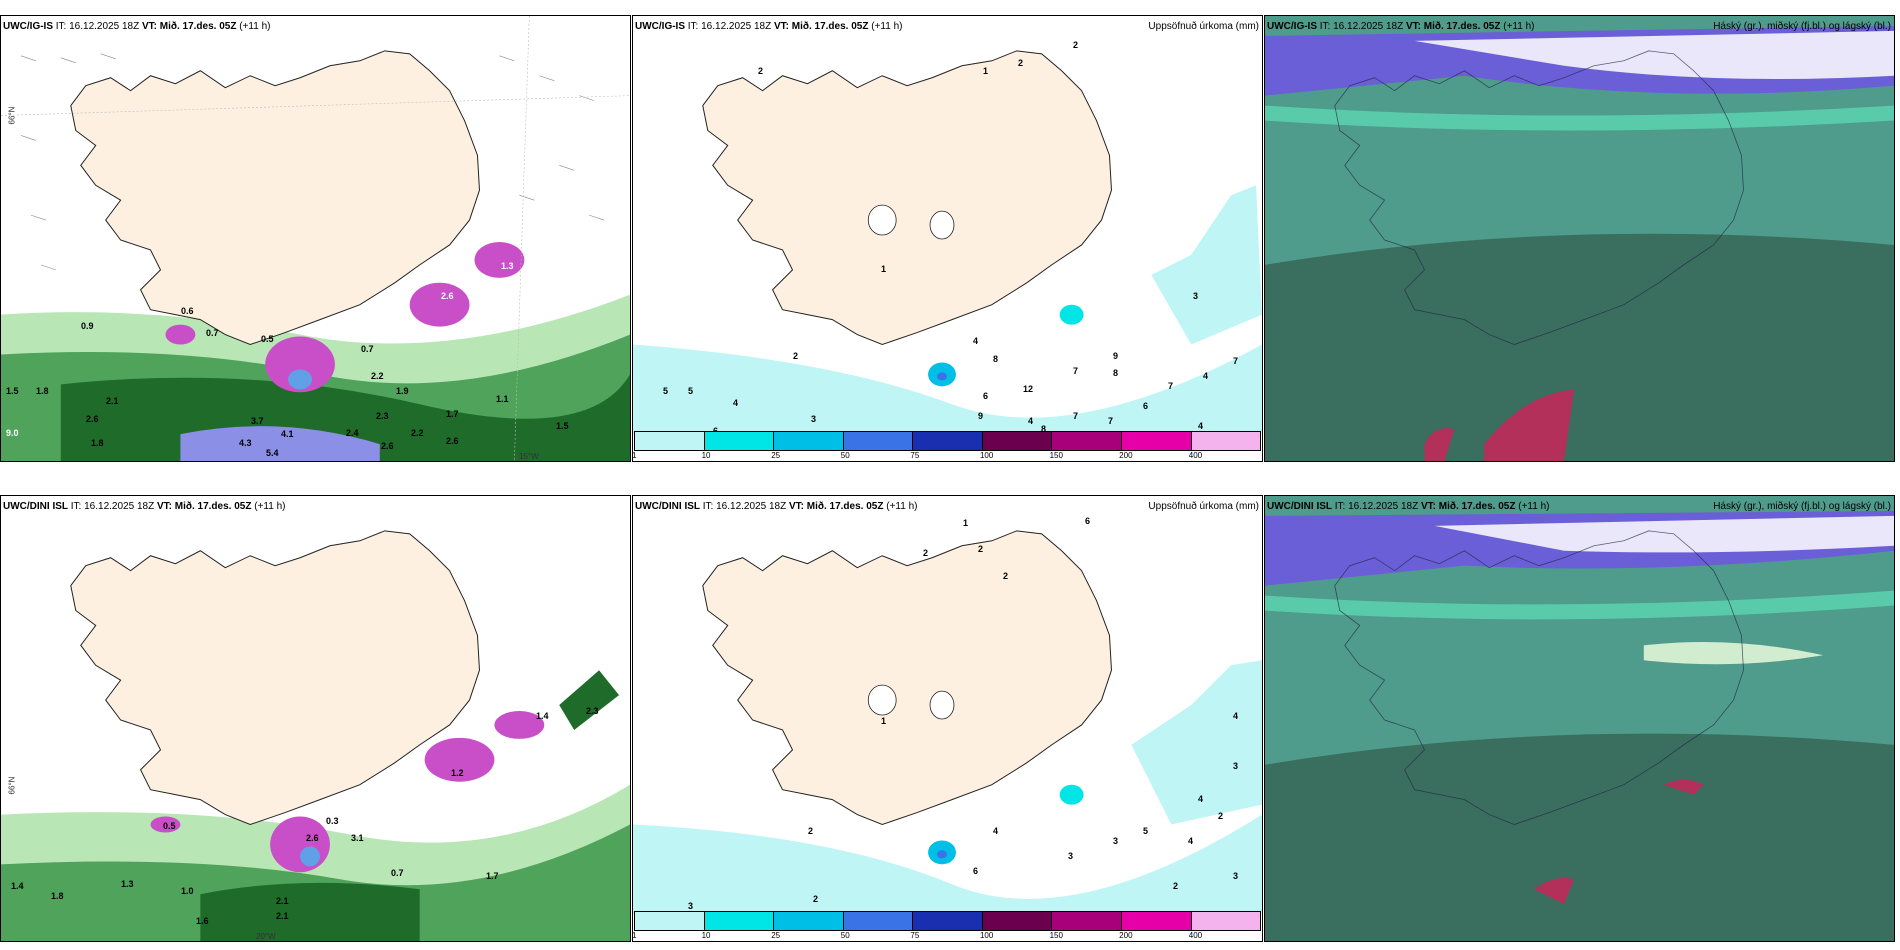 The width and height of the screenshot is (1900, 950). I want to click on value-label: 1, so click(884, 269).